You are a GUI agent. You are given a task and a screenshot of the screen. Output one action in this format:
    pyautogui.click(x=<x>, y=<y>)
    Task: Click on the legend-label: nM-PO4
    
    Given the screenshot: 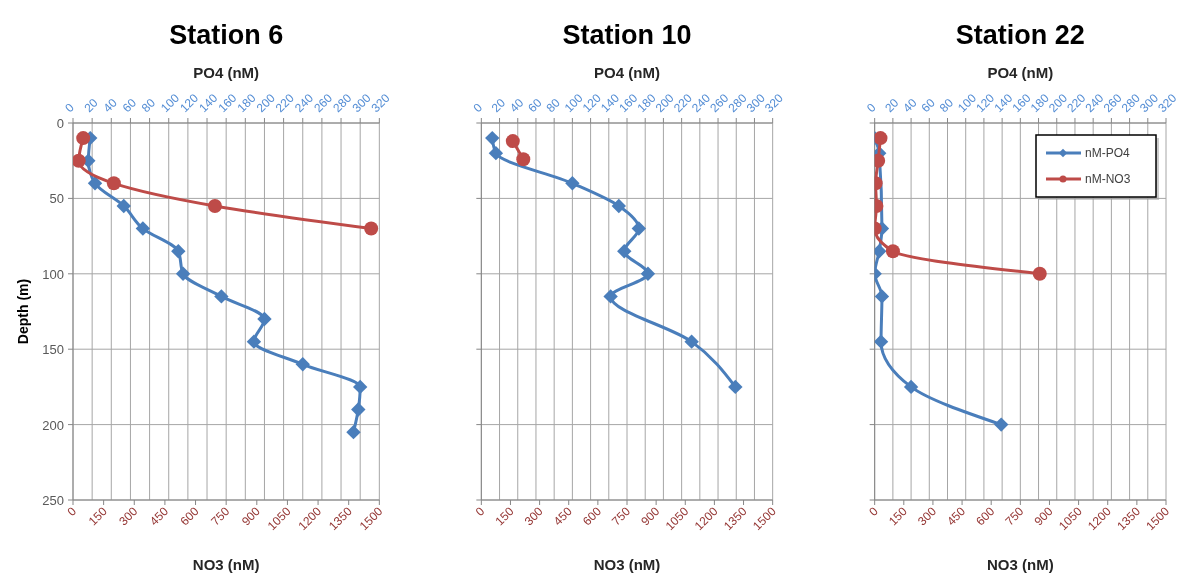 What is the action you would take?
    pyautogui.click(x=1107, y=153)
    